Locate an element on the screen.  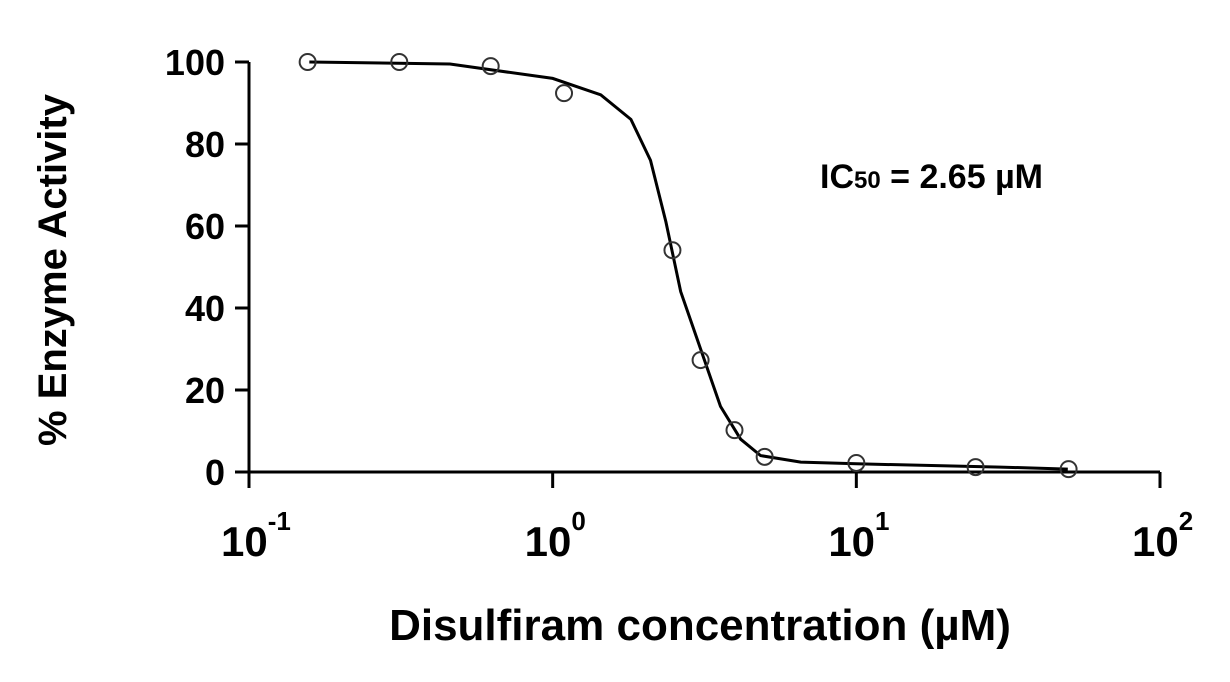
y-tick-label: 0 is located at coordinates (215, 472).